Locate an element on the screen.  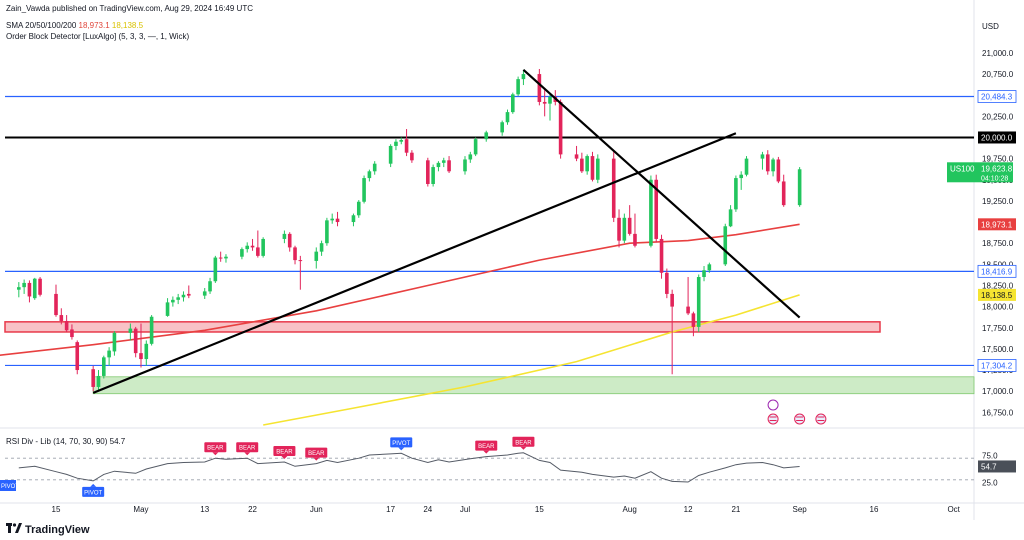
tradingview-footer: TradingView is located at coordinates (48, 529).